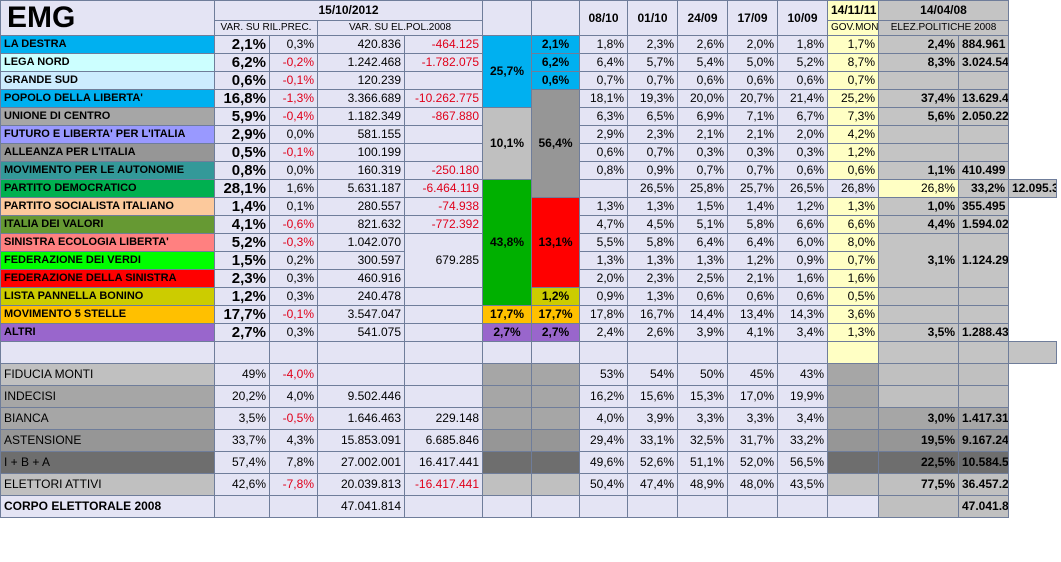 Image resolution: width=1061 pixels, height=562 pixels. What do you see at coordinates (752, 260) in the screenshot?
I see `previous-poll-value: 1,2%` at bounding box center [752, 260].